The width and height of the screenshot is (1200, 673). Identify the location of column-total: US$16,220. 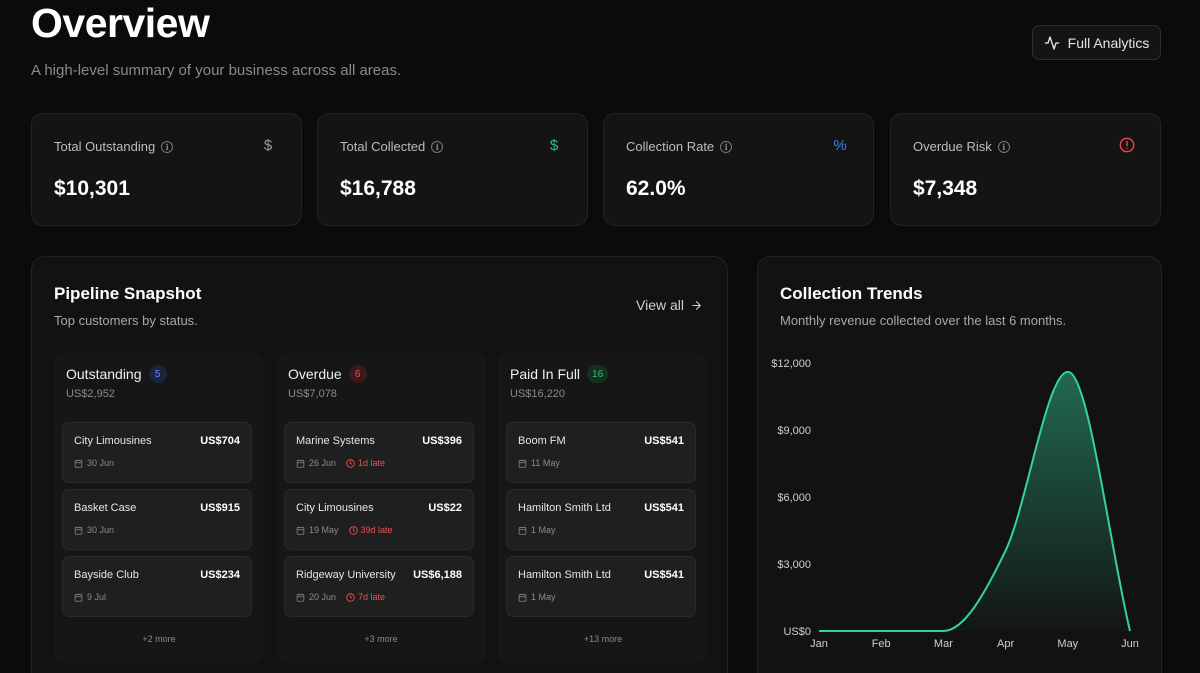
(538, 394).